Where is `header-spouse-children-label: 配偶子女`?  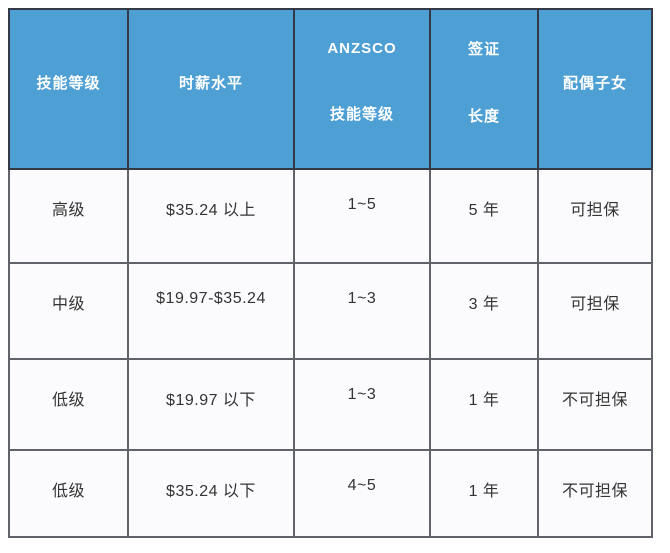
header-spouse-children-label: 配偶子女 is located at coordinates (594, 83).